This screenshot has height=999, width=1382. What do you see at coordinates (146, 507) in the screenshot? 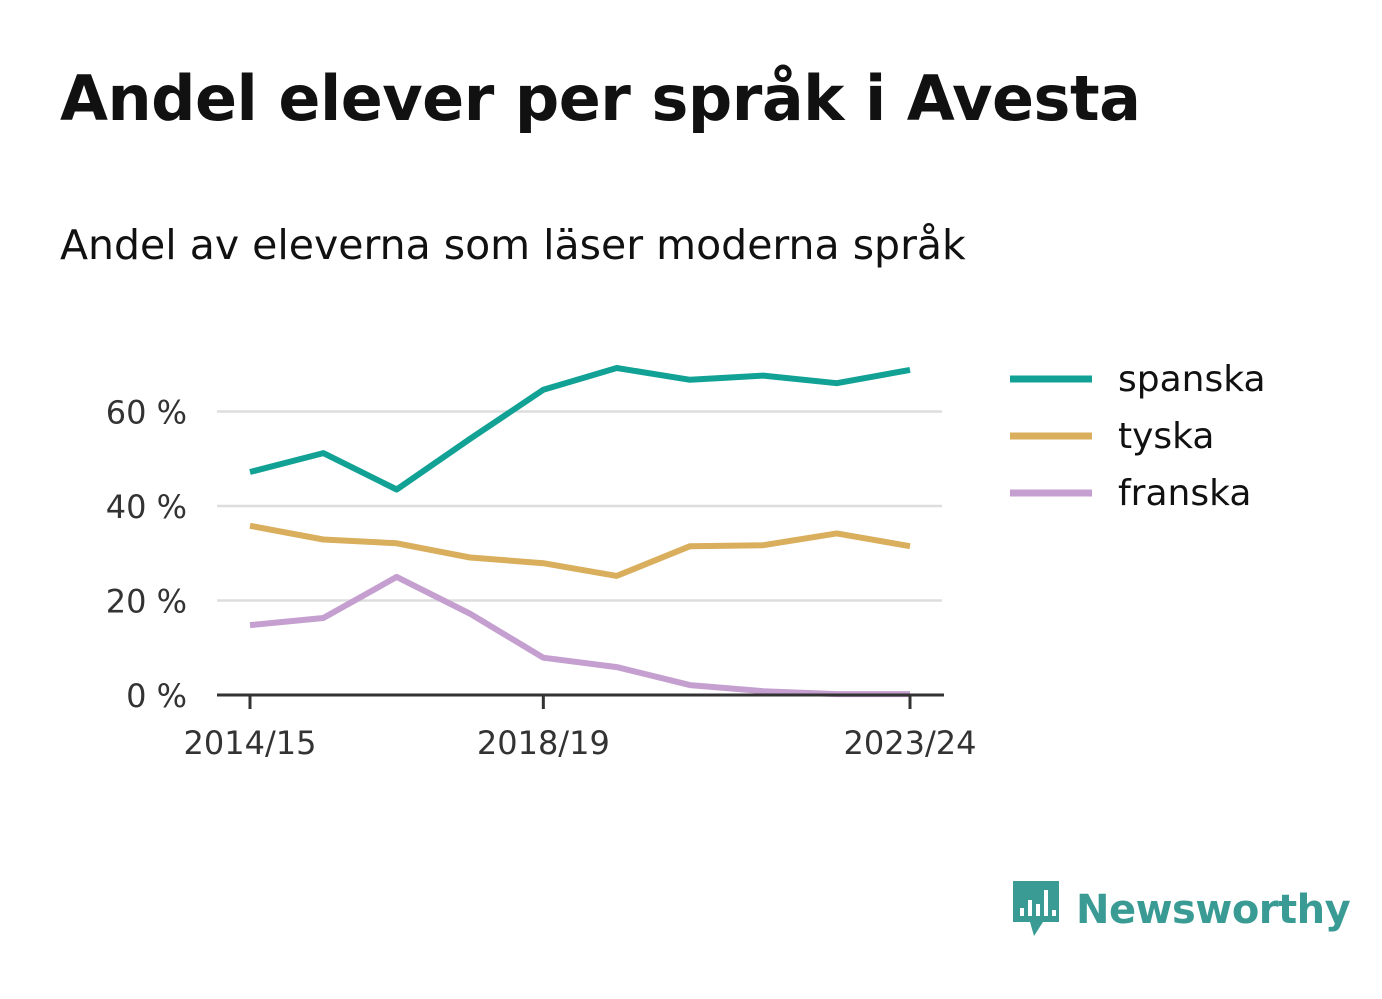
I see `y-tick-label: 40 %` at bounding box center [146, 507].